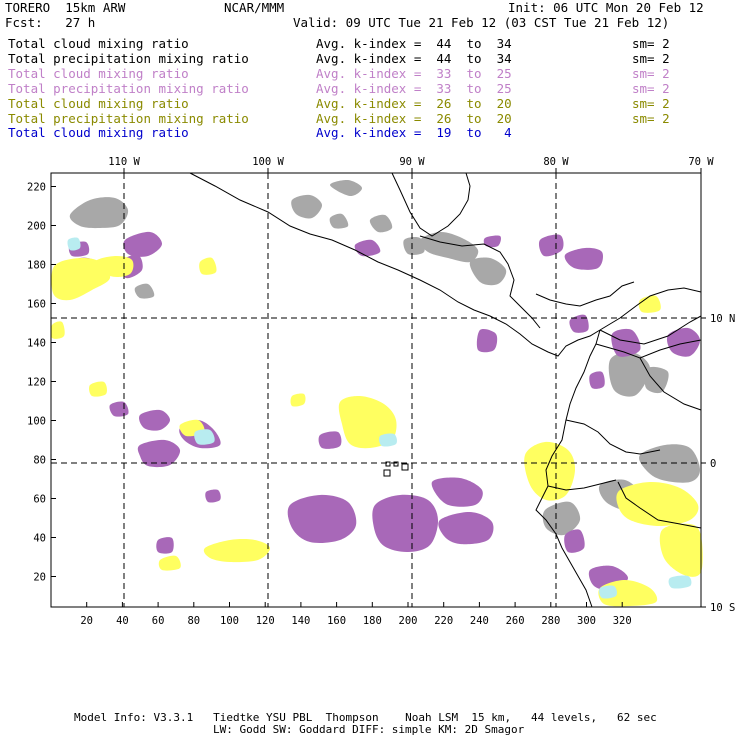  What do you see at coordinates (98, 103) in the screenshot?
I see `legend-field-4: Total cloud mixing ratio` at bounding box center [98, 103].